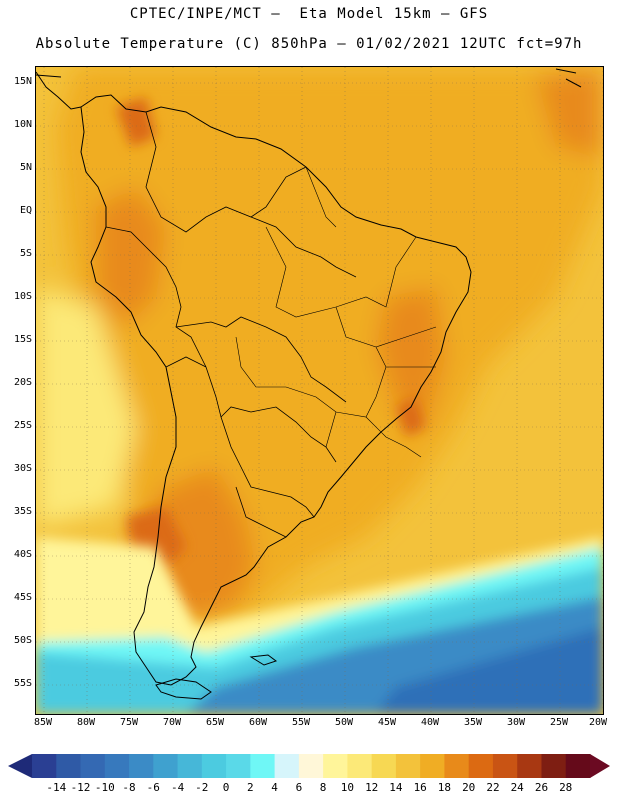 The image size is (618, 800). Describe the element at coordinates (489, 670) in the screenshot. I see `field-deepest-blue` at that location.